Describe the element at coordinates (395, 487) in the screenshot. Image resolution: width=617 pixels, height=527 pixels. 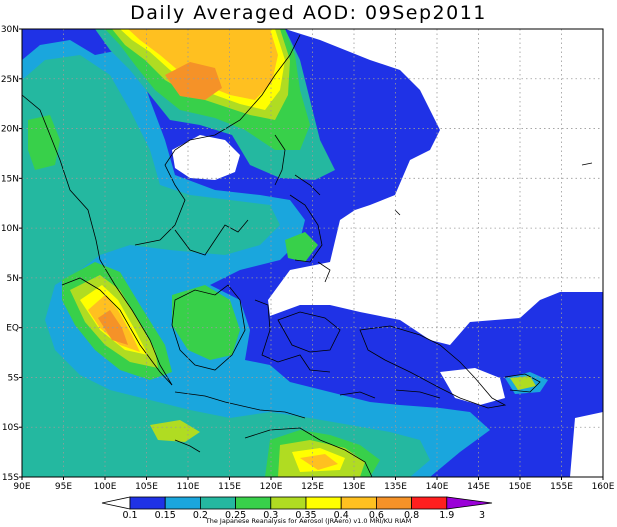
I see `lon-tick-label: 135E` at that location.